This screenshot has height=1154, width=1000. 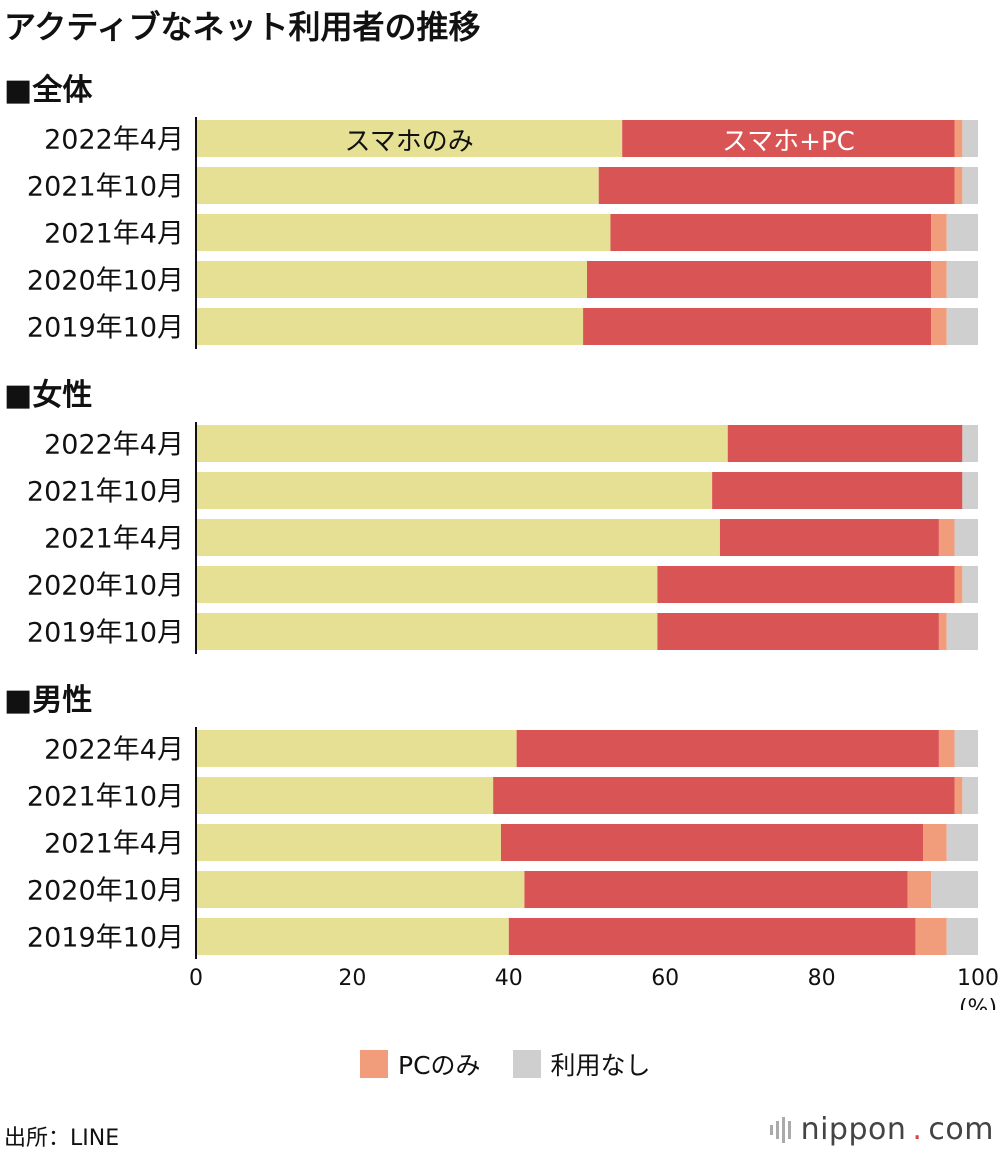 What do you see at coordinates (526, 1064) in the screenshot?
I see `legend-swatch-no-use` at bounding box center [526, 1064].